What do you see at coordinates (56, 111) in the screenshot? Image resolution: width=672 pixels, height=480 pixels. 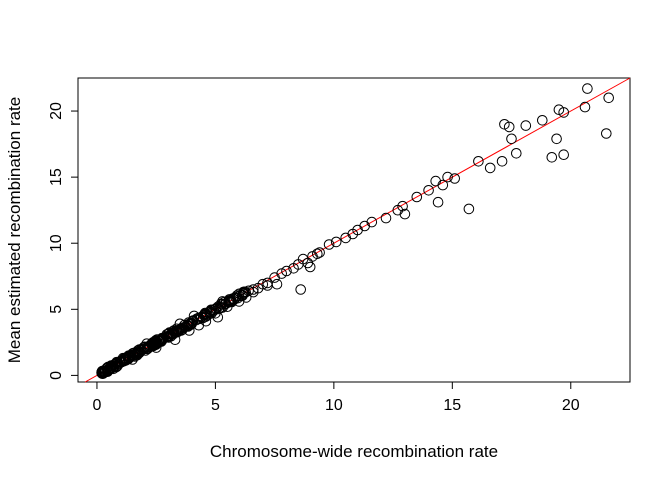 I see `y-tick-label: 20` at bounding box center [56, 111].